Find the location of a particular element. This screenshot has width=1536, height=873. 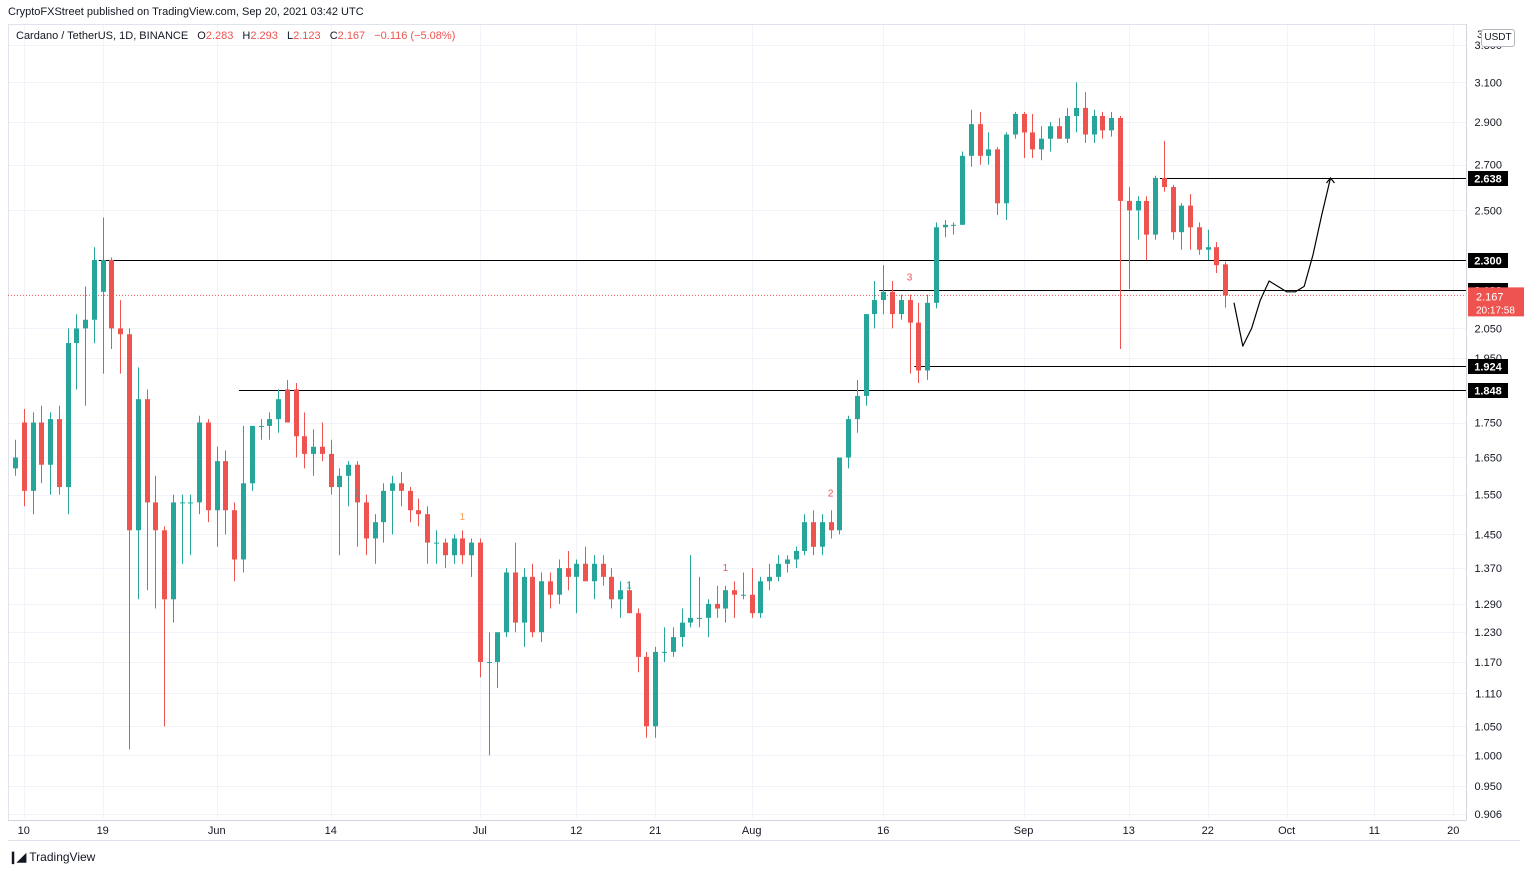

price-tick-label: 0.950 is located at coordinates (1488, 787).